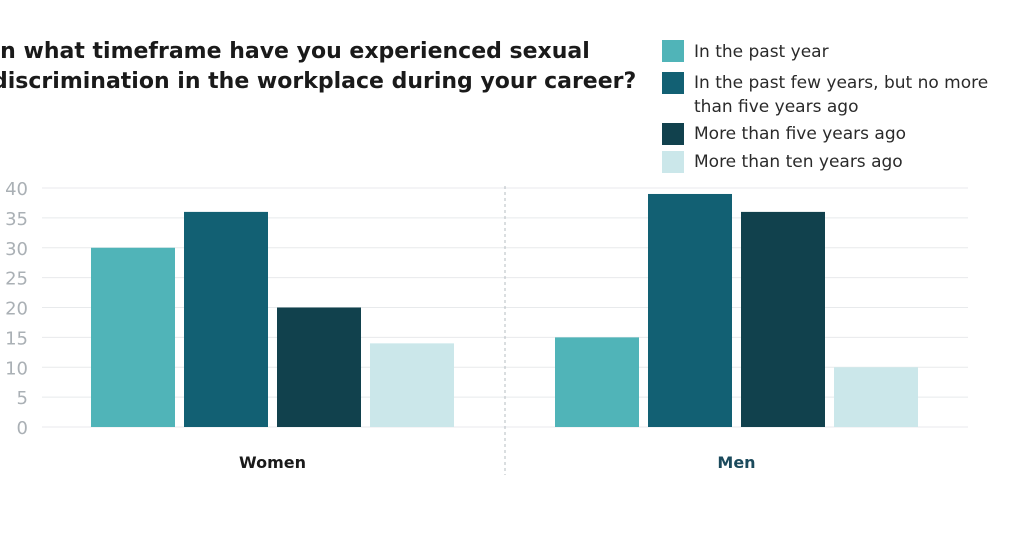  I want to click on y-tick-label: 0, so click(22, 428).